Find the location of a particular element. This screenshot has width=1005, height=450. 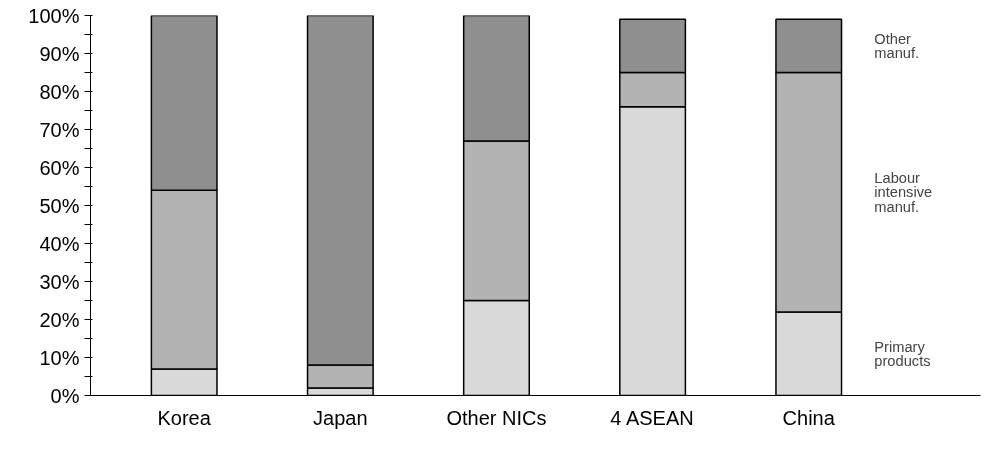

text: Labour intensive manuf. is located at coordinates (903, 192).